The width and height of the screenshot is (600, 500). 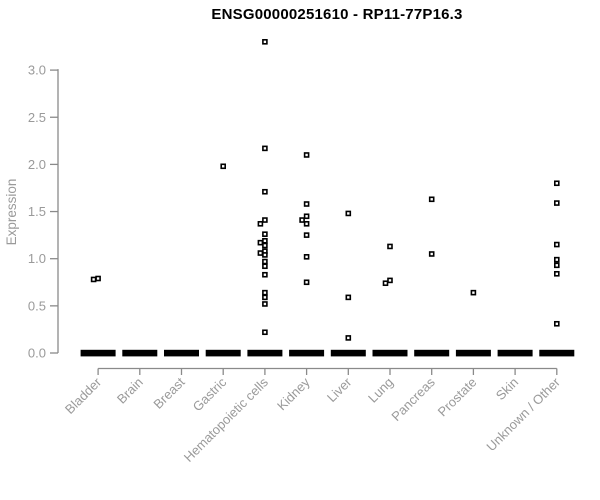 I want to click on x-tick-label-brain: Brain, so click(x=130, y=391).